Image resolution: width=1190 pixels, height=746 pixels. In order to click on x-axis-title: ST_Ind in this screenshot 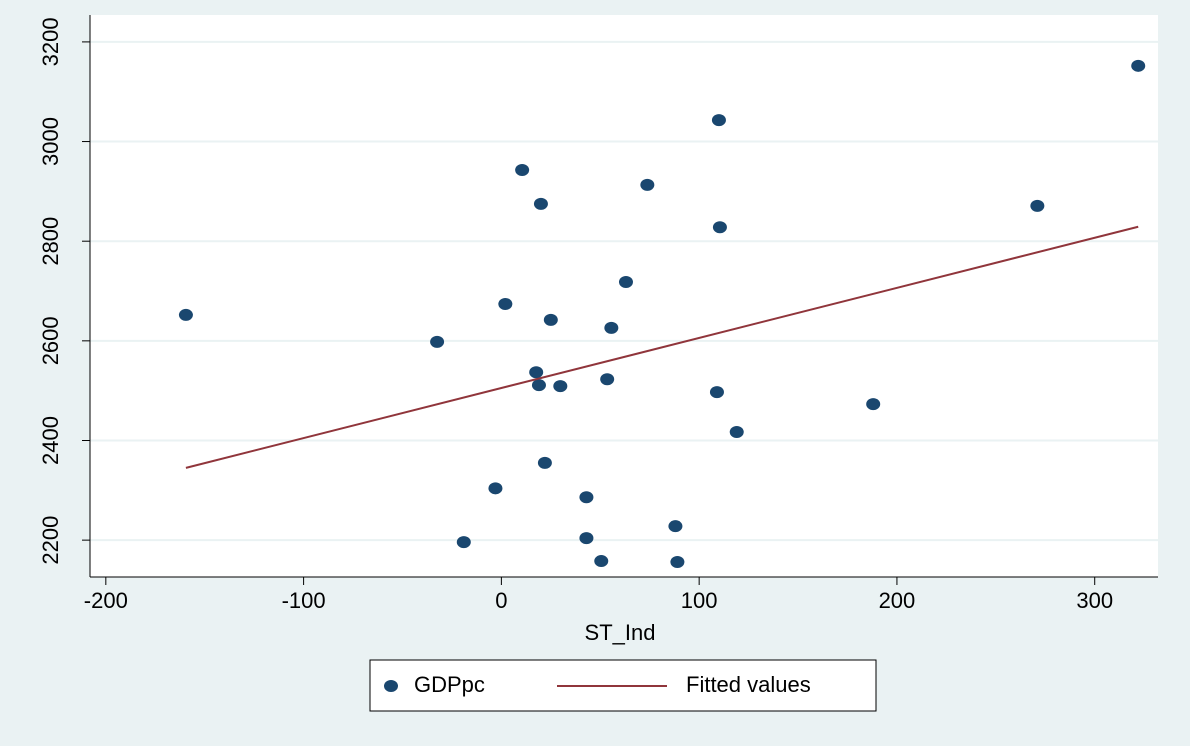, I will do `click(620, 632)`.